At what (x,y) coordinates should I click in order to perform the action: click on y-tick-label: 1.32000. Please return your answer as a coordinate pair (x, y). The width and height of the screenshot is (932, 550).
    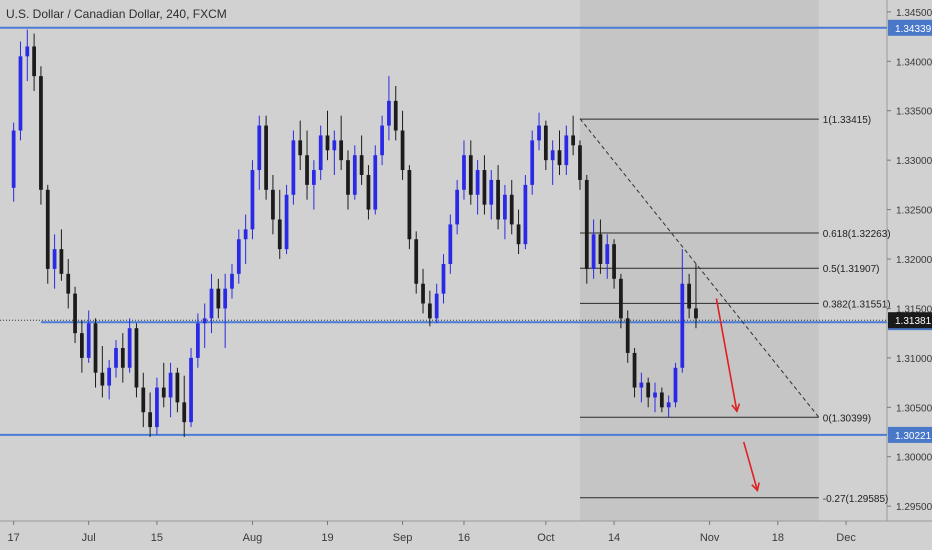
    Looking at the image, I should click on (914, 260).